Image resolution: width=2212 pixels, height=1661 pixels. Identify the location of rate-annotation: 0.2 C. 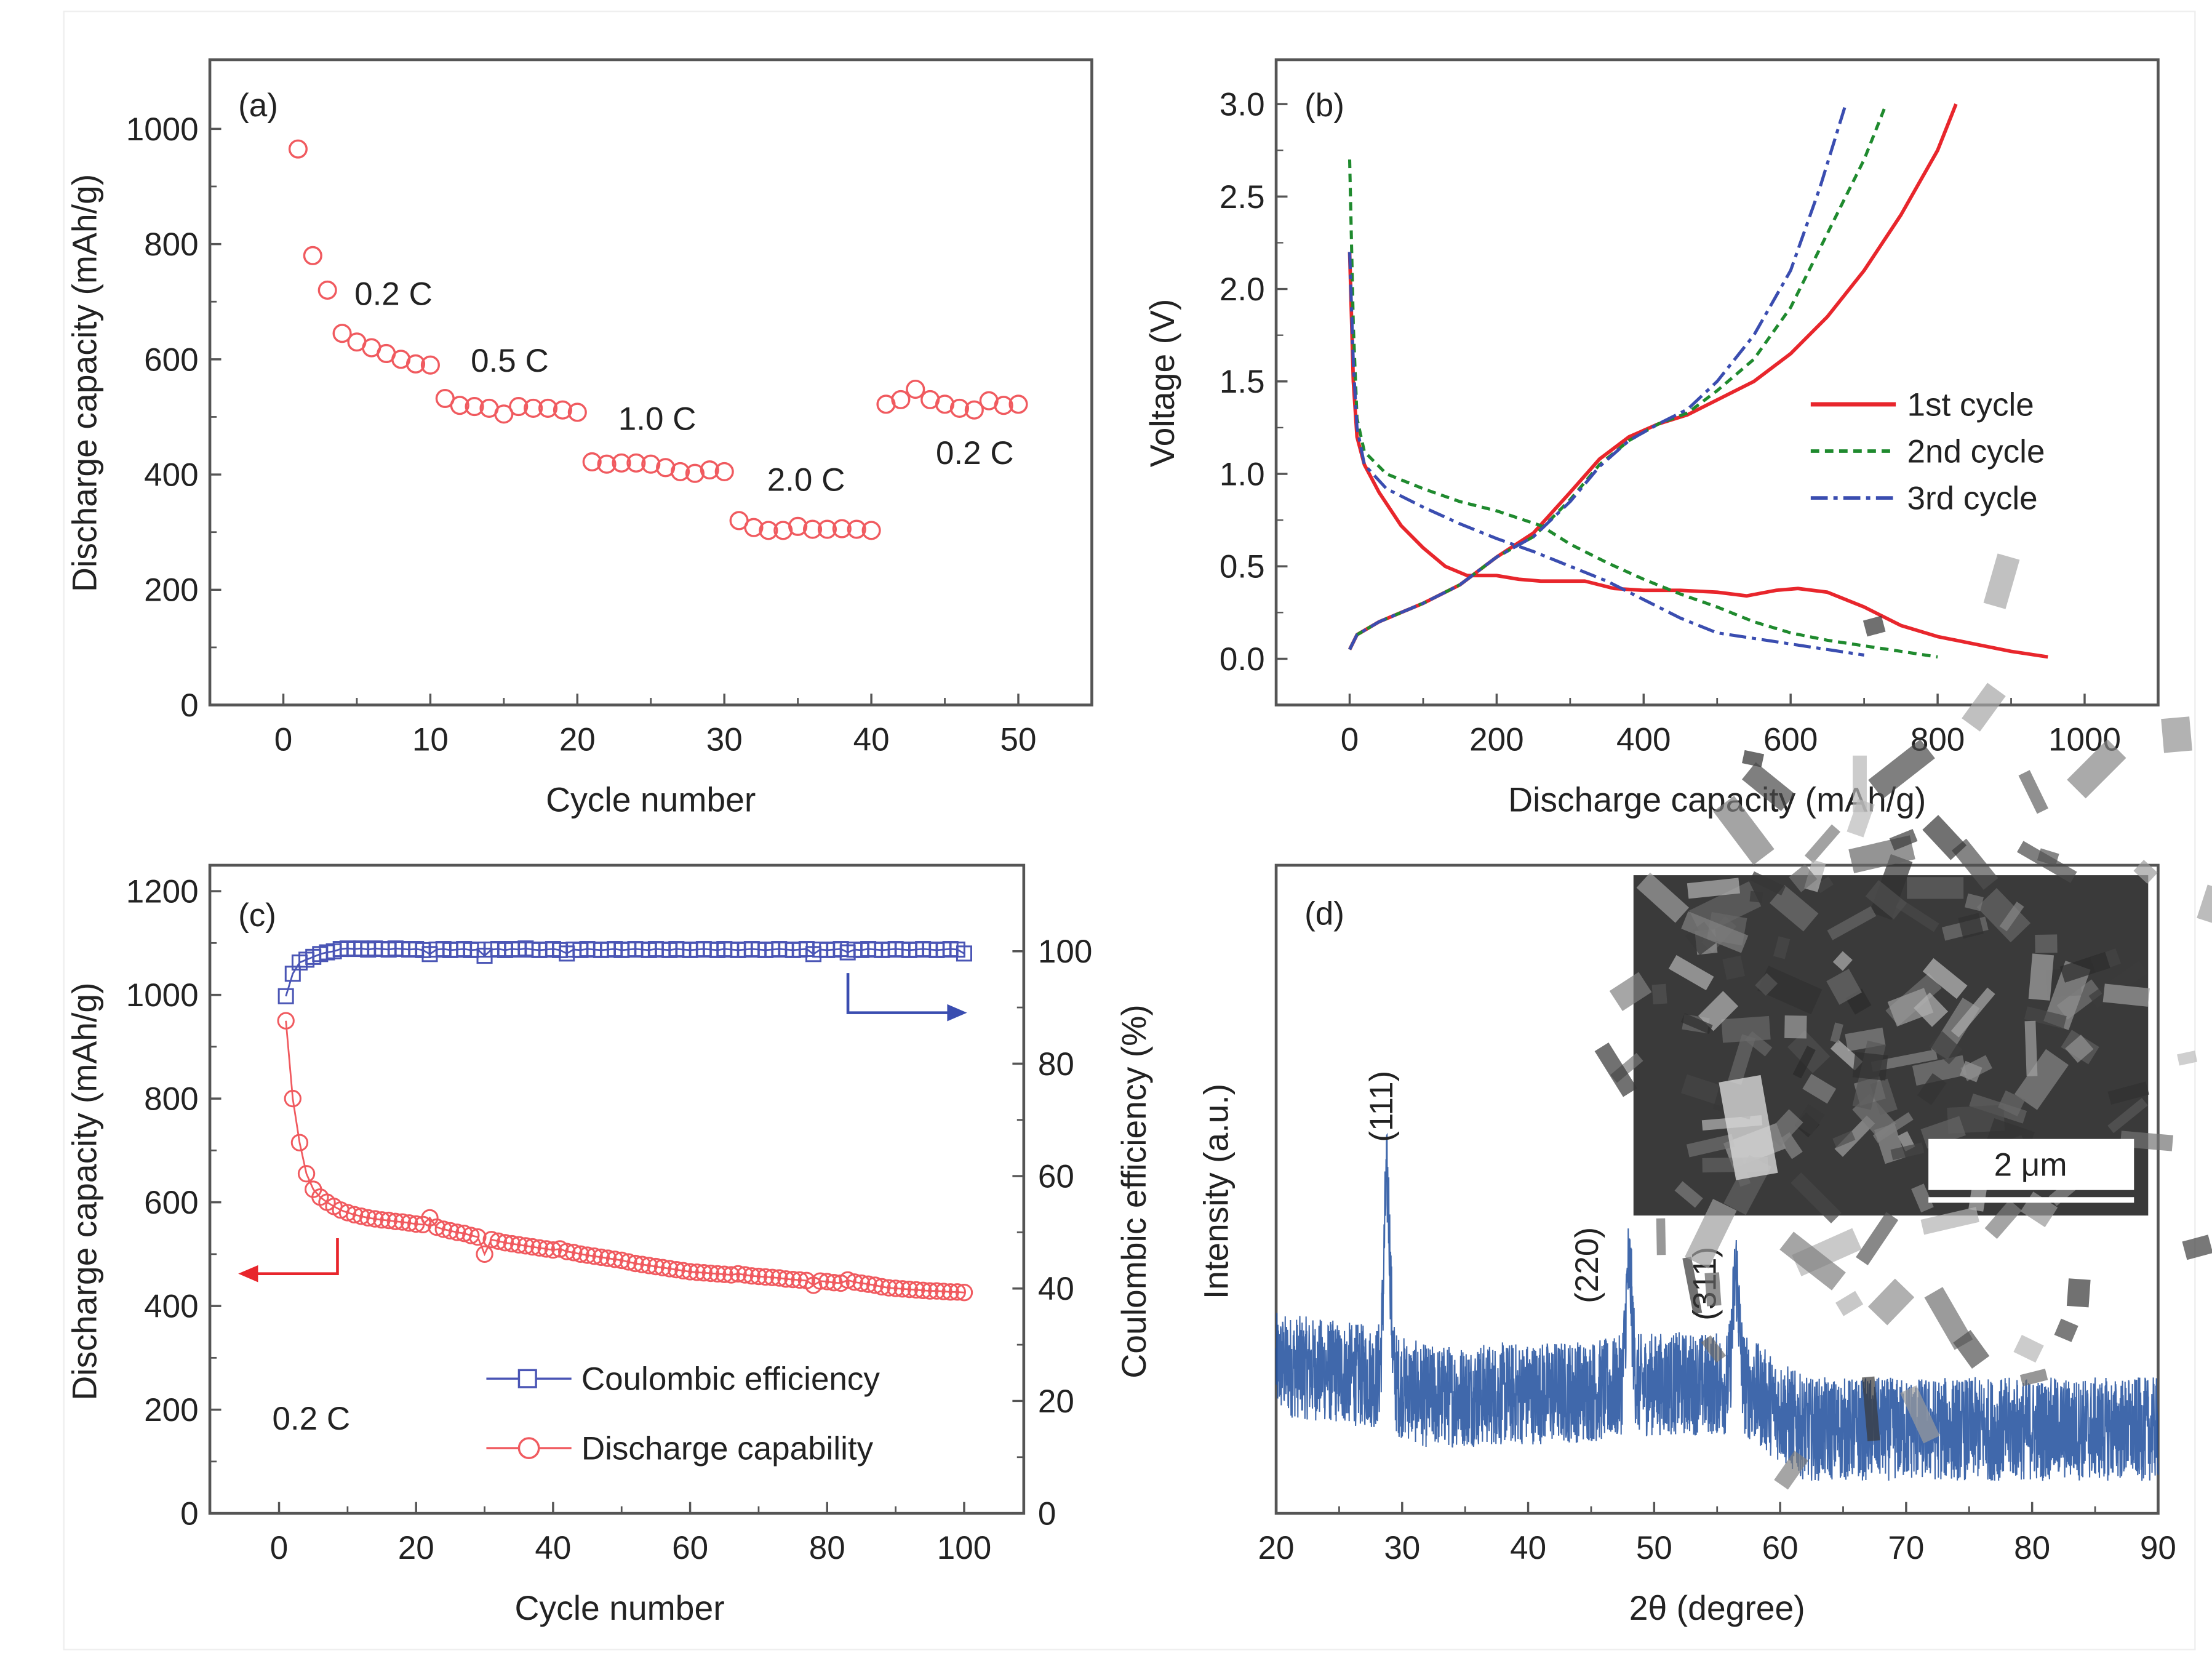
(311, 1419).